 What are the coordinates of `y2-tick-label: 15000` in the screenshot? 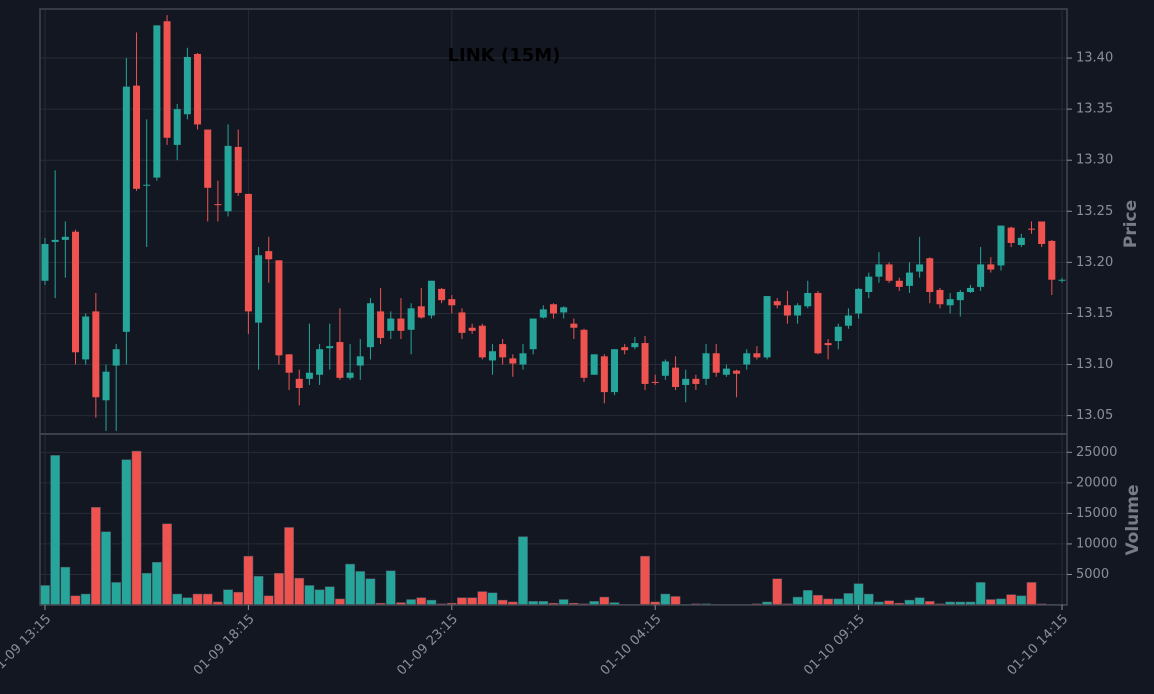 It's located at (1096, 513).